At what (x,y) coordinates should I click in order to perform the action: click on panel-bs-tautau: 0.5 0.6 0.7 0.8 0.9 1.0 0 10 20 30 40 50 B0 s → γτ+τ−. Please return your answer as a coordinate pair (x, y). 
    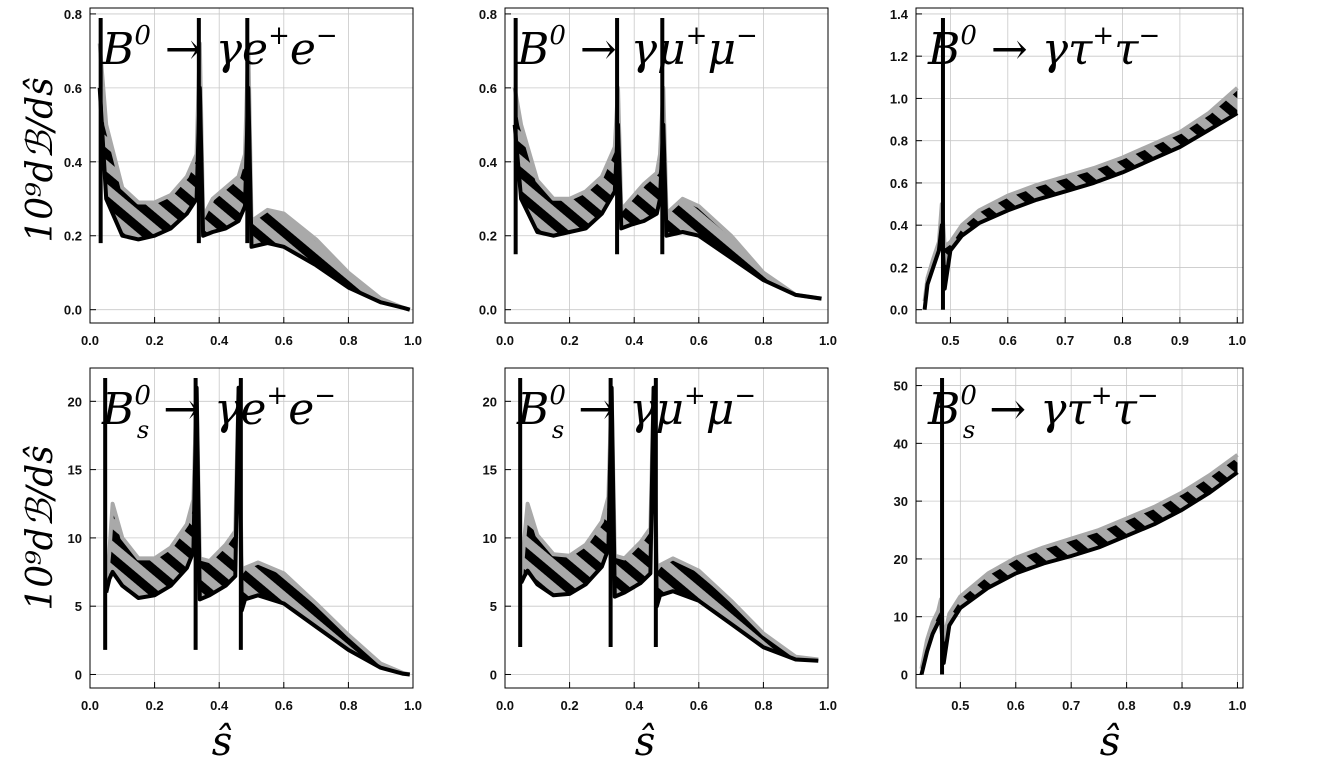
    Looking at the image, I should click on (1070, 540).